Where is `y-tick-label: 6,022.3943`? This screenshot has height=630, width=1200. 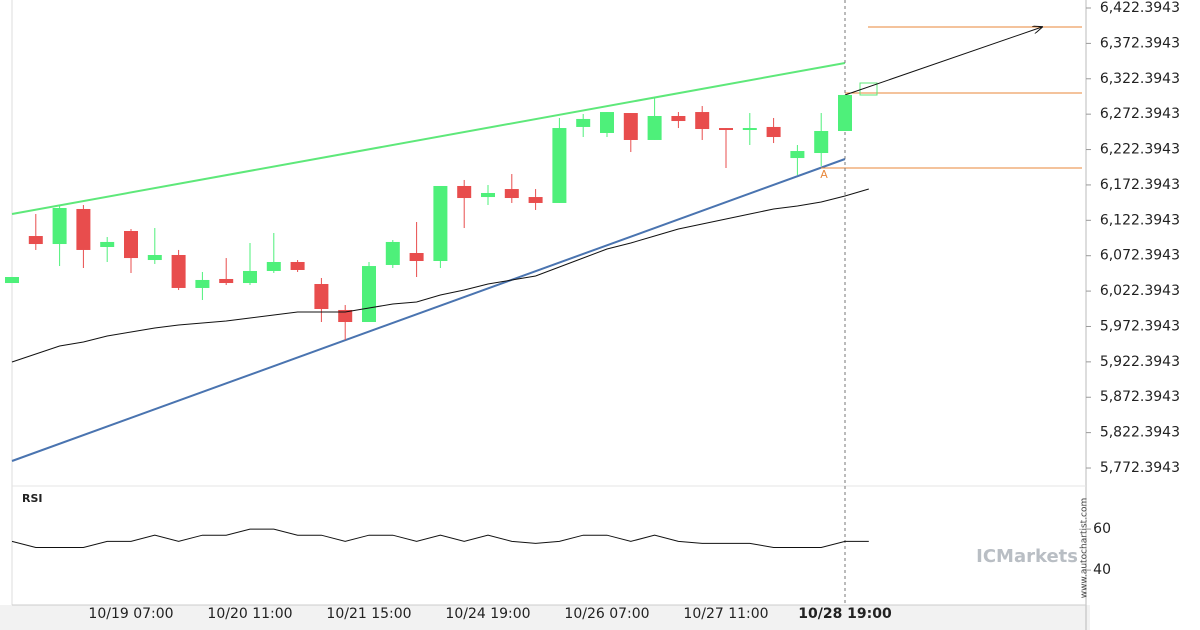
y-tick-label: 6,022.3943 is located at coordinates (1140, 291).